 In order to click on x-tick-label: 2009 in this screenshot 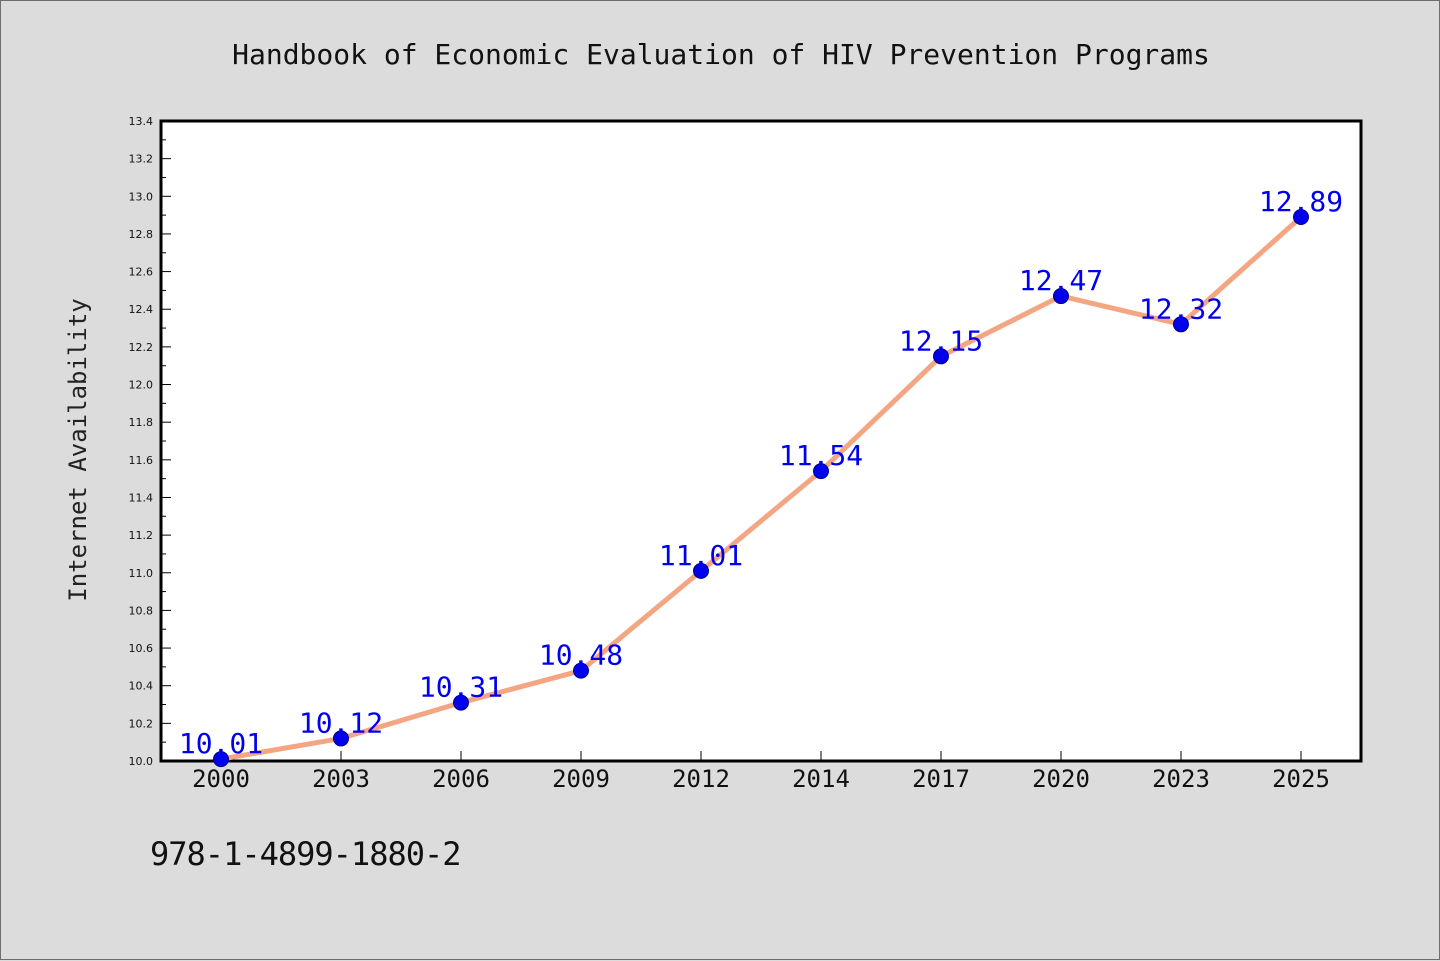, I will do `click(581, 779)`.